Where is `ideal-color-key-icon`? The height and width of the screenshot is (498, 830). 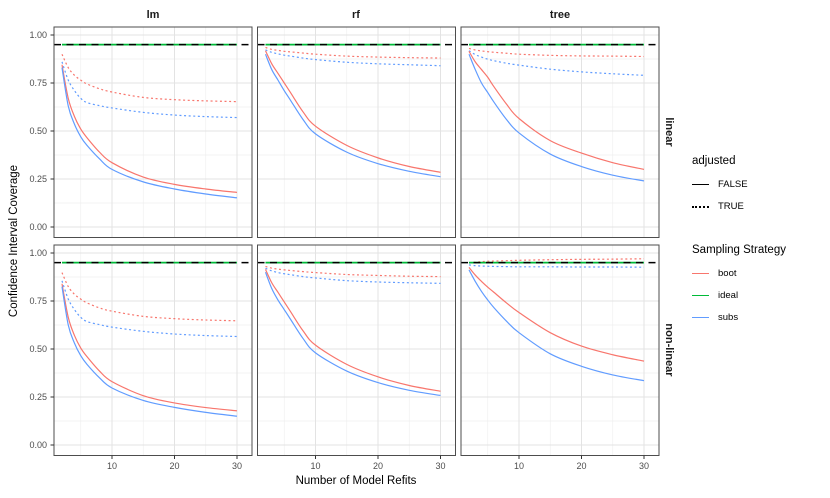
ideal-color-key-icon is located at coordinates (700, 295).